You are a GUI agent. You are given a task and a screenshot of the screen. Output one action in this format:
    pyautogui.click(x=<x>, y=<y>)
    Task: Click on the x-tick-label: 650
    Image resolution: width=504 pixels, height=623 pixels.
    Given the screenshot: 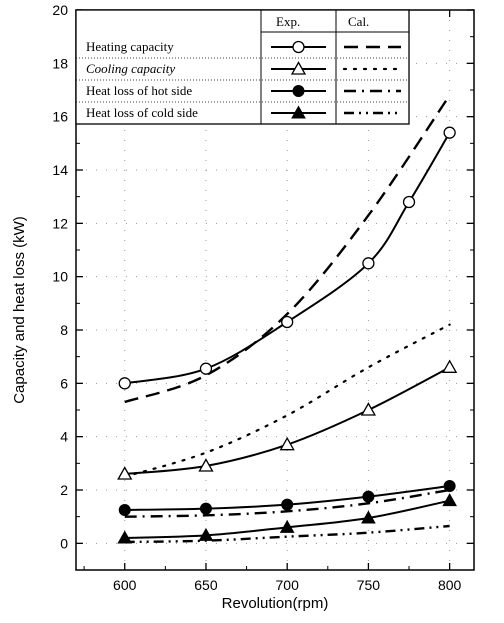 What is the action you would take?
    pyautogui.click(x=206, y=585)
    